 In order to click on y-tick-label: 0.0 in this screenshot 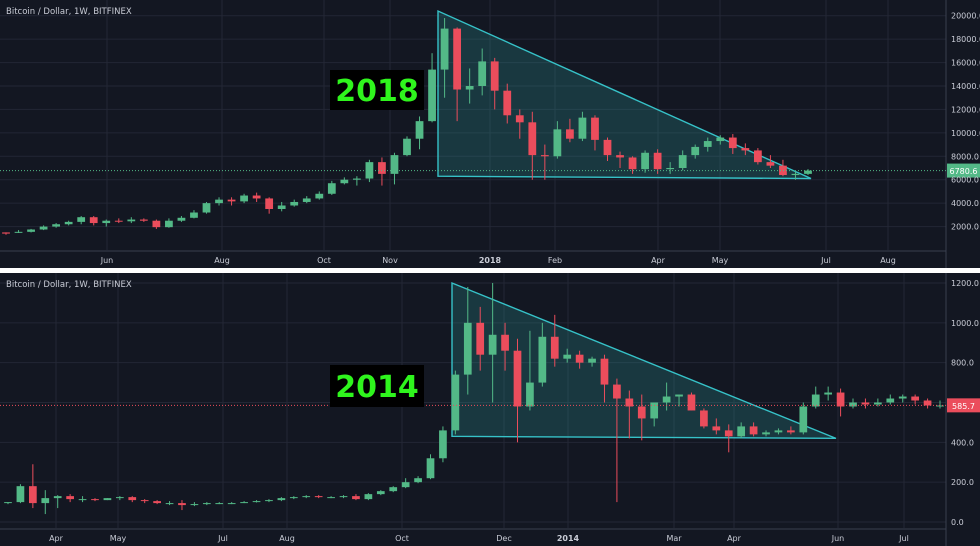, I will do `click(957, 522)`.